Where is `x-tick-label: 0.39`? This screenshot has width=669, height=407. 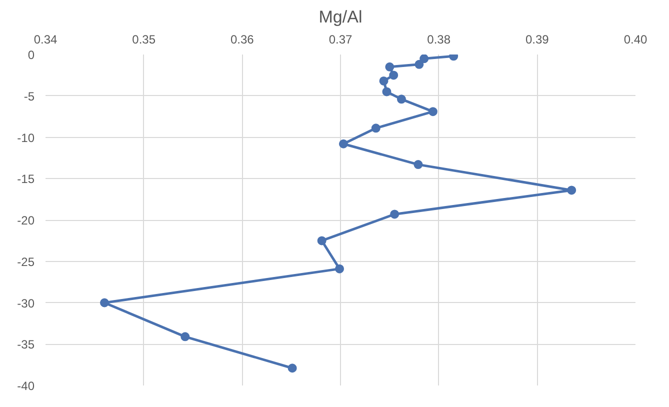
x-tick-label: 0.39 is located at coordinates (537, 39).